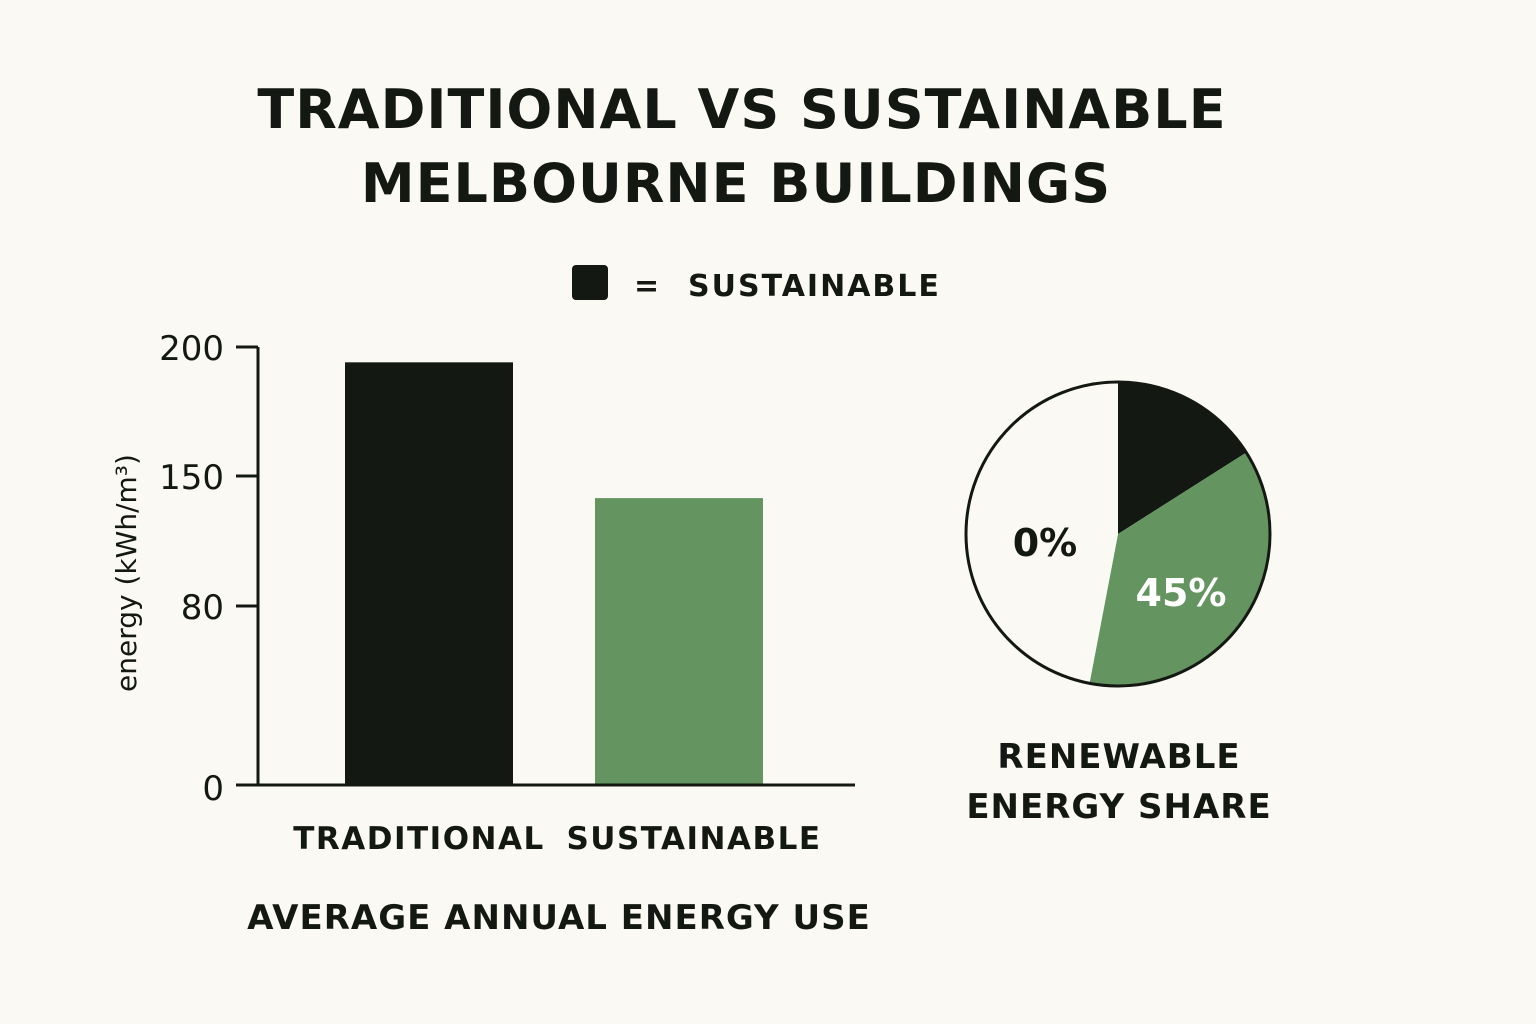 This screenshot has width=1536, height=1024. I want to click on x-category-label-traditional: TRADITIONAL, so click(419, 839).